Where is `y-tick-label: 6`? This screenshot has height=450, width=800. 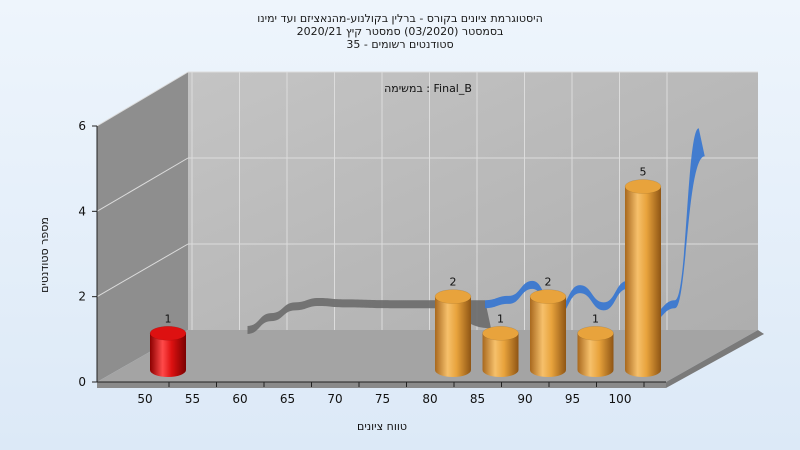
y-tick-label: 6 is located at coordinates (82, 126).